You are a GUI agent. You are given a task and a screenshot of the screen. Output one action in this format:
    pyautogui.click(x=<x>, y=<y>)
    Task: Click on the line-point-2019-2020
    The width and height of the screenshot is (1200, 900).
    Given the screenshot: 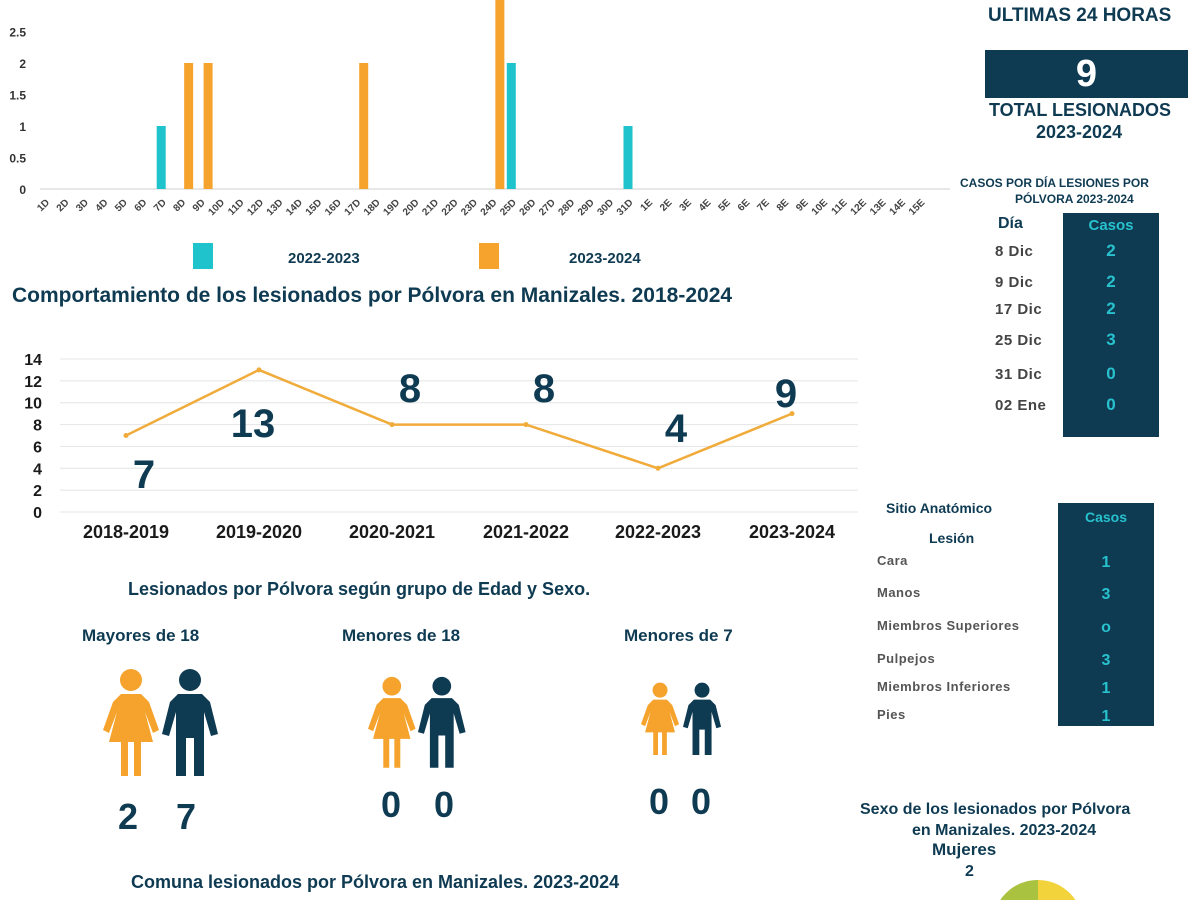 What is the action you would take?
    pyautogui.click(x=259, y=370)
    